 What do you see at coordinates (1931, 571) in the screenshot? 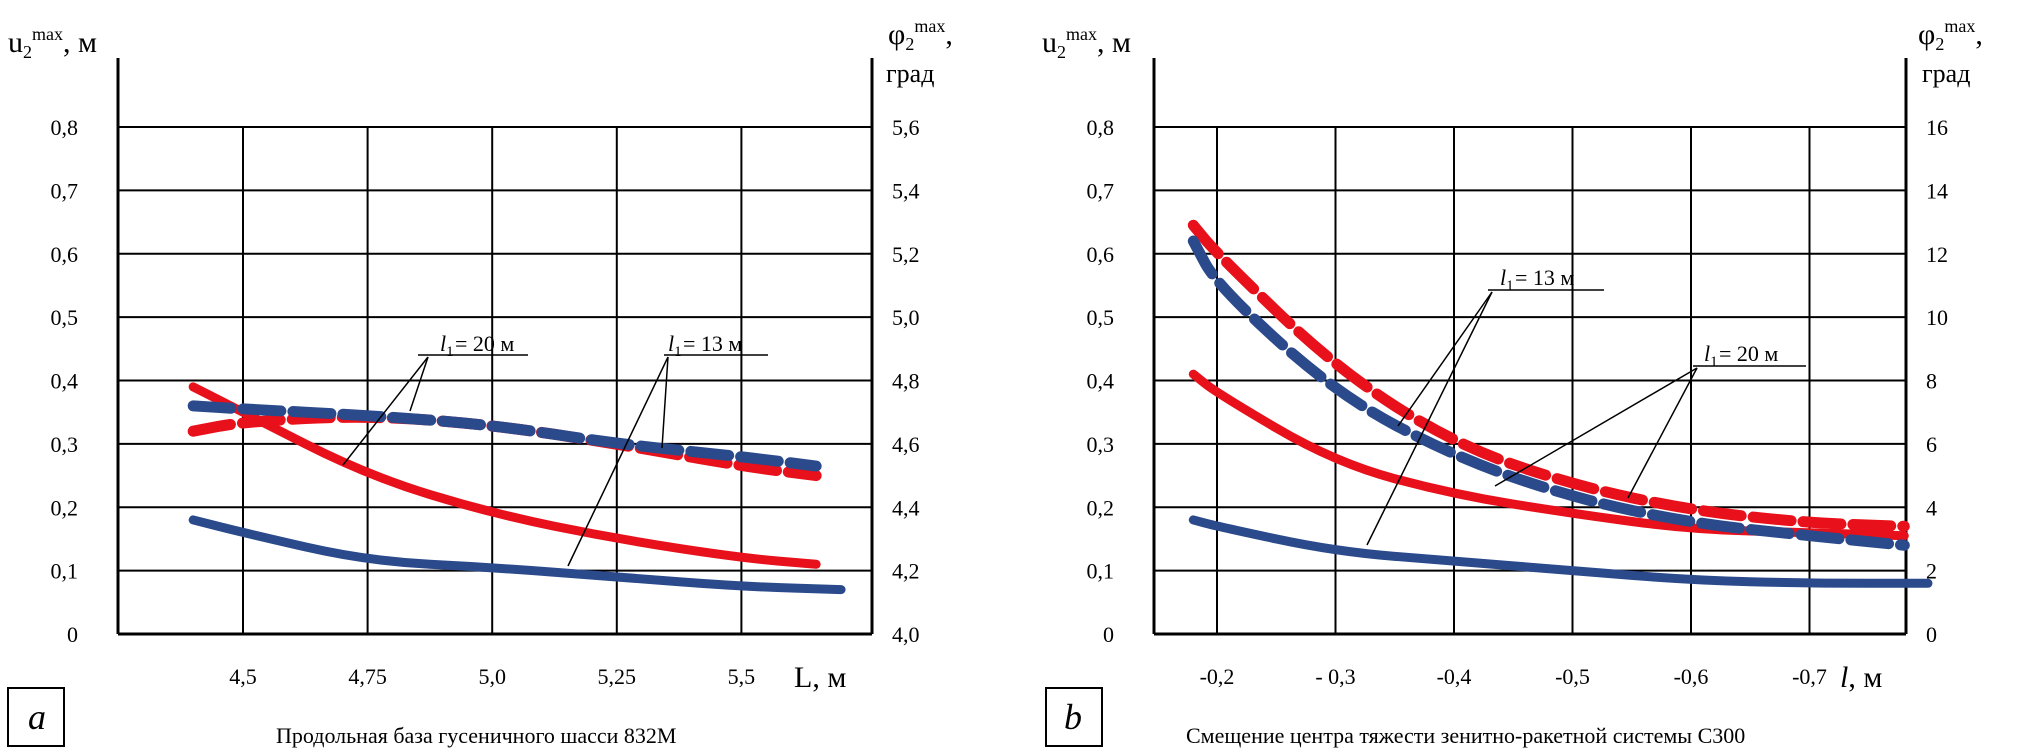
I see `y-right-tick-label: 2` at bounding box center [1931, 571].